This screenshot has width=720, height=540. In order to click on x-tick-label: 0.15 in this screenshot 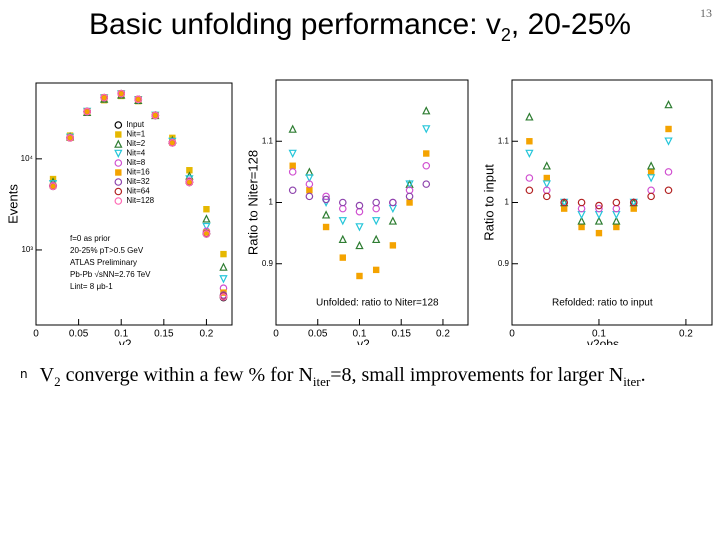, I will do `click(164, 334)`.